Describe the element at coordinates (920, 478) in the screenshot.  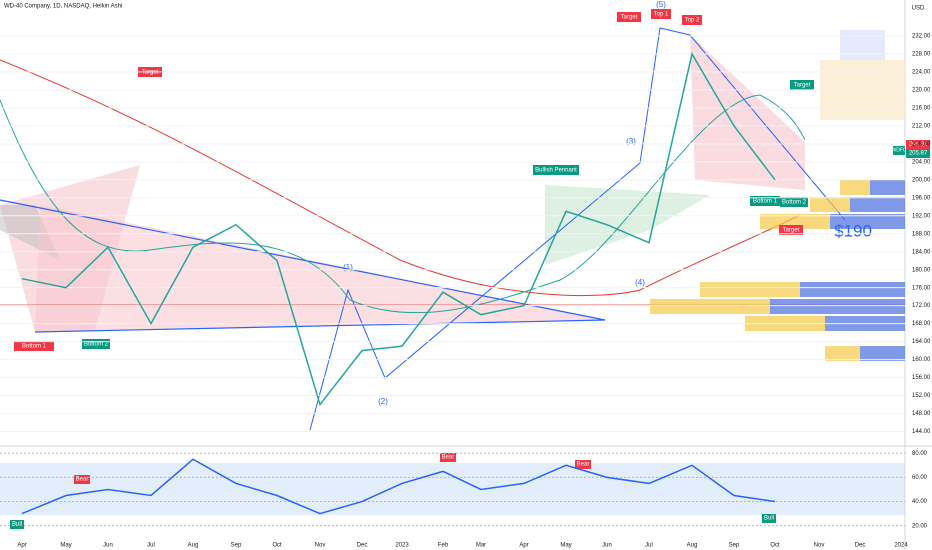
I see `rsi-tick-label: 60.00` at that location.